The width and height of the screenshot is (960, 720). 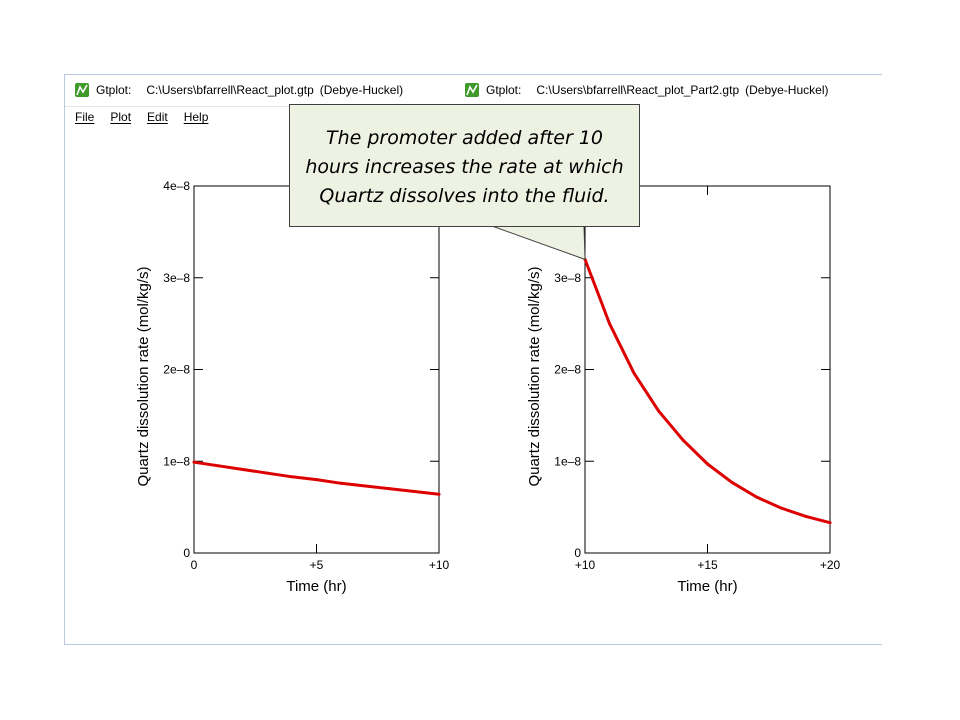 I want to click on chart-1-xtick-label: 0, so click(x=194, y=565).